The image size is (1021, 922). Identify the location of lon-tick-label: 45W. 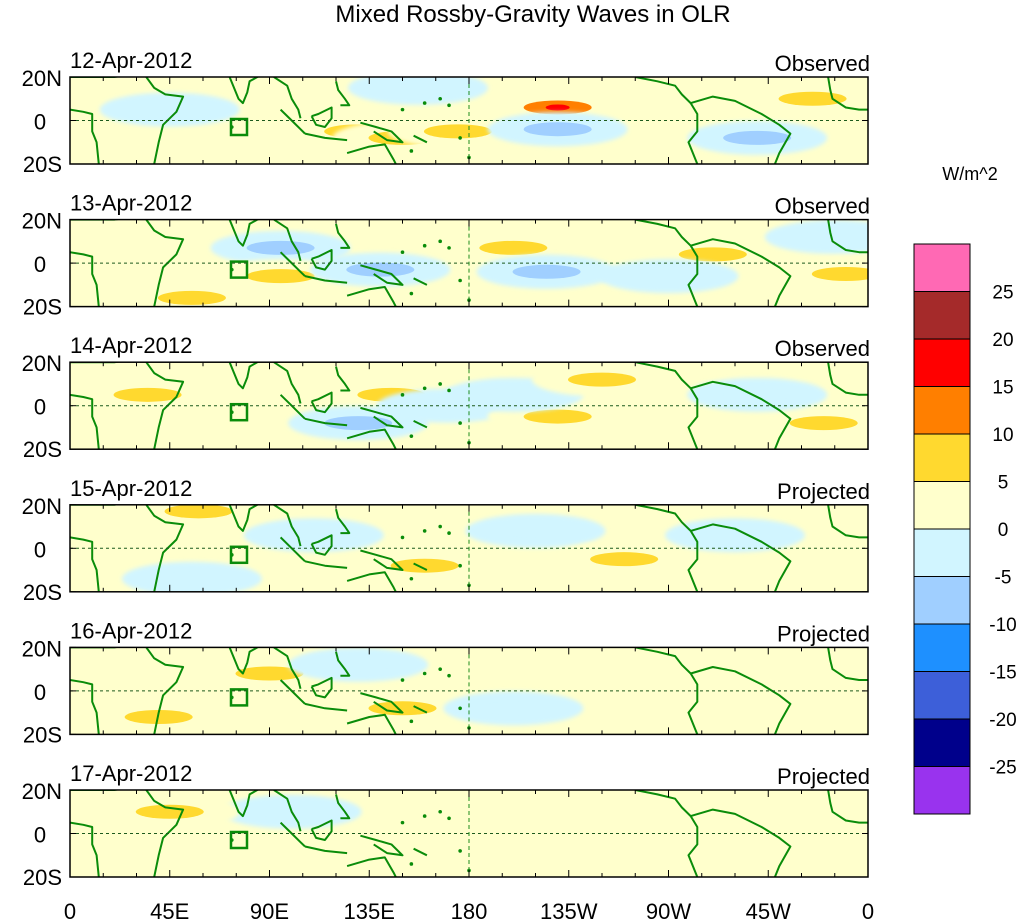
(768, 910).